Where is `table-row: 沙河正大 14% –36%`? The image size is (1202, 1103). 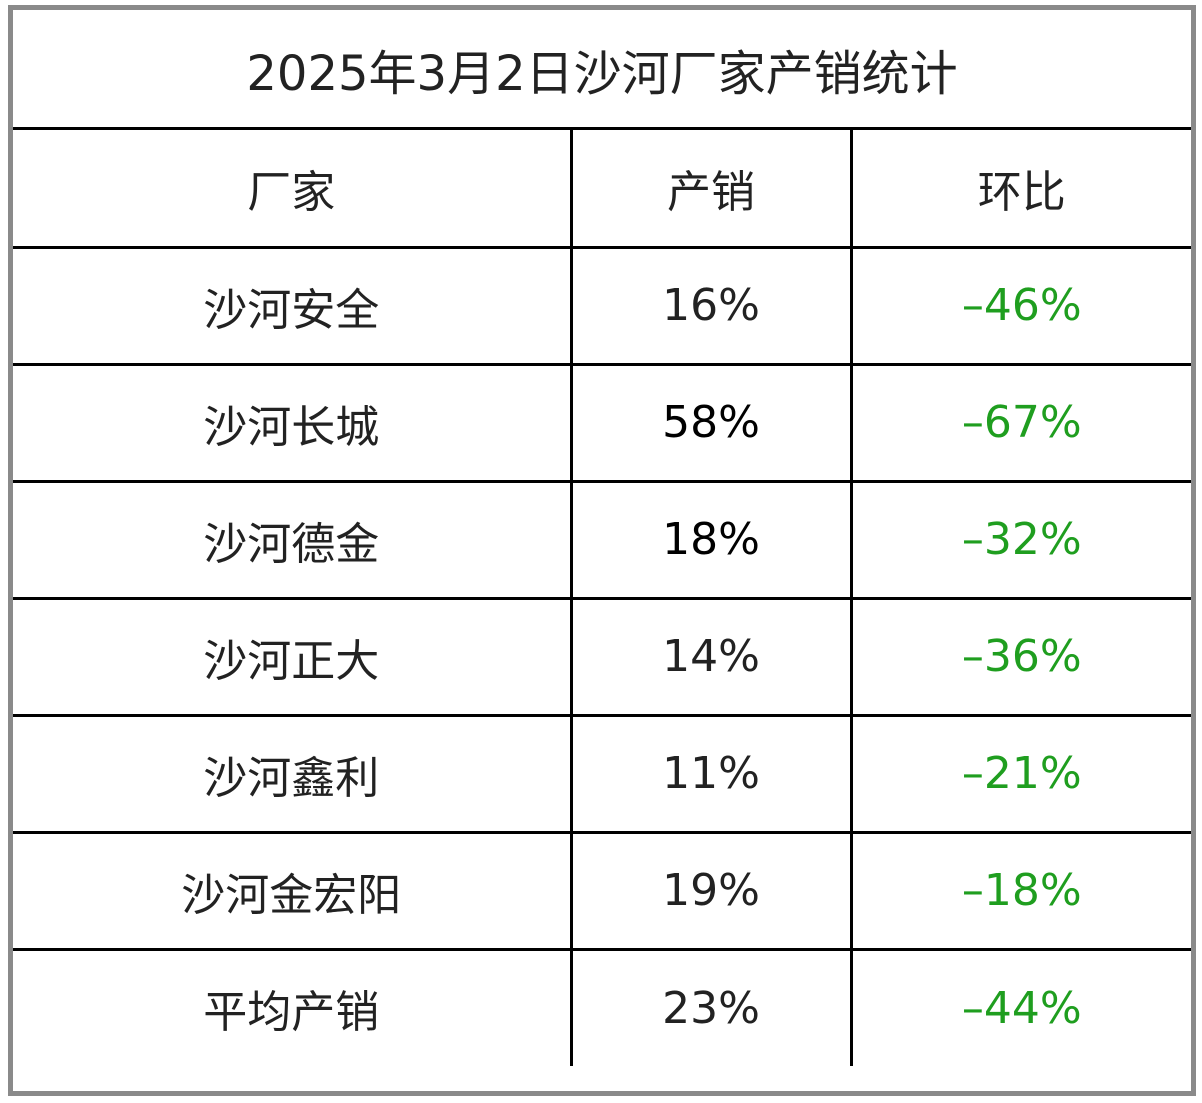
table-row: 沙河正大 14% –36% is located at coordinates (602, 657).